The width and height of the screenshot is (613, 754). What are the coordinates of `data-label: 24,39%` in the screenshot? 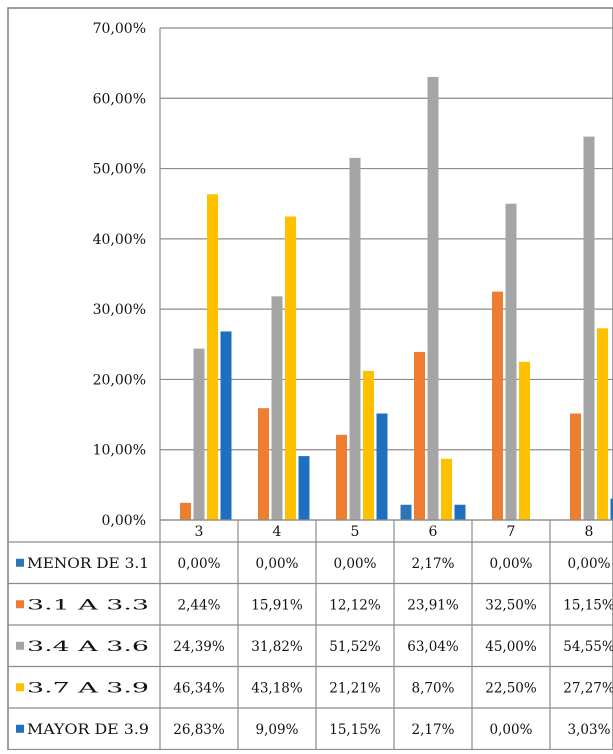 It's located at (199, 647).